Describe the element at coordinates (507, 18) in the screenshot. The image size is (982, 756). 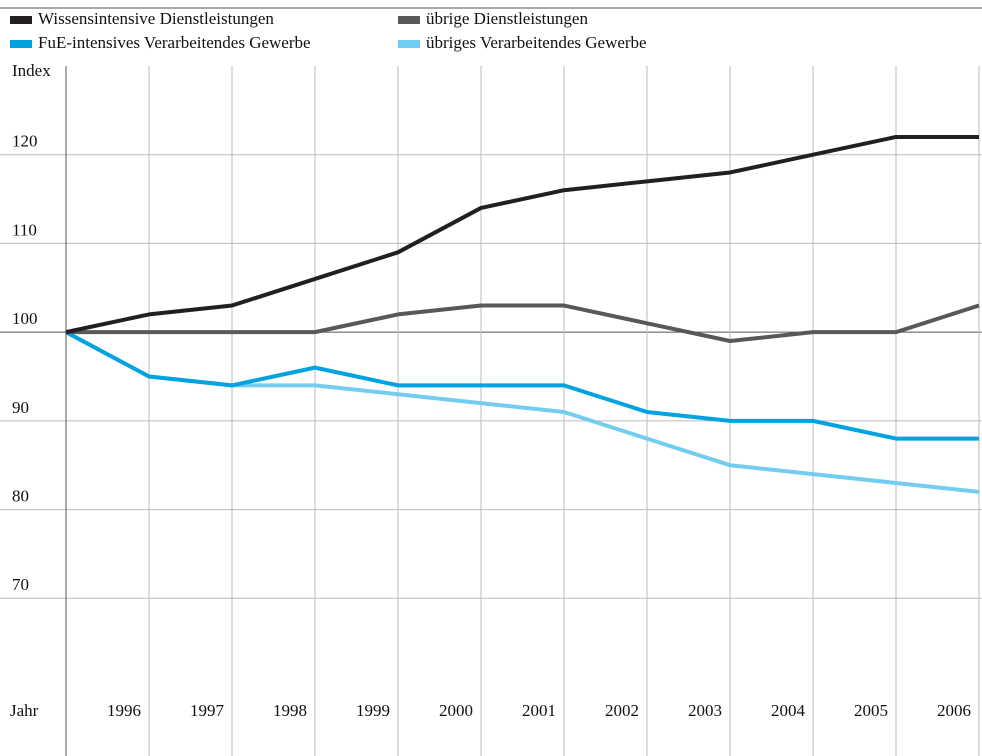
I see `legend-label: übrige Dienstleistungen` at that location.